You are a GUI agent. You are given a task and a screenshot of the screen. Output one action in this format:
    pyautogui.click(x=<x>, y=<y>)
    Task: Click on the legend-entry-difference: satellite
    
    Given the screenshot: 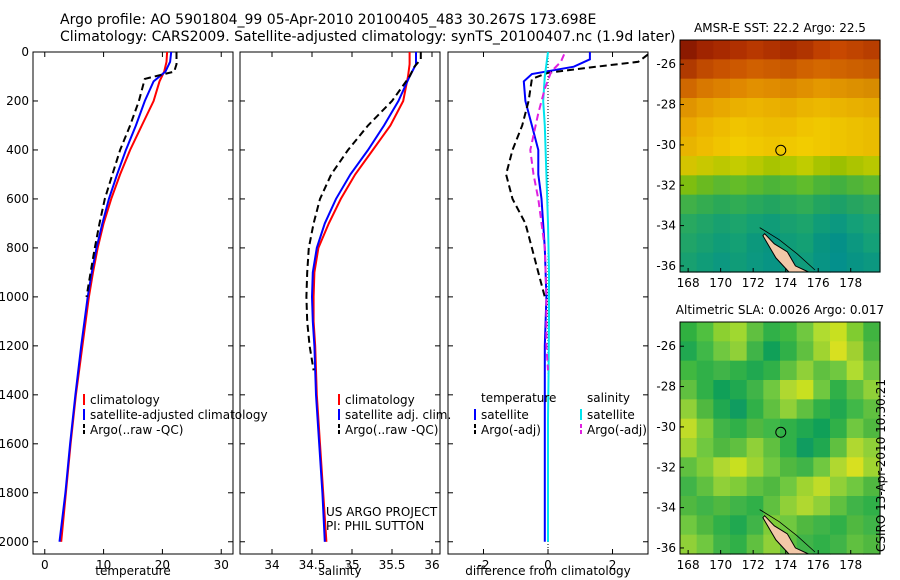 What is the action you would take?
    pyautogui.click(x=505, y=415)
    